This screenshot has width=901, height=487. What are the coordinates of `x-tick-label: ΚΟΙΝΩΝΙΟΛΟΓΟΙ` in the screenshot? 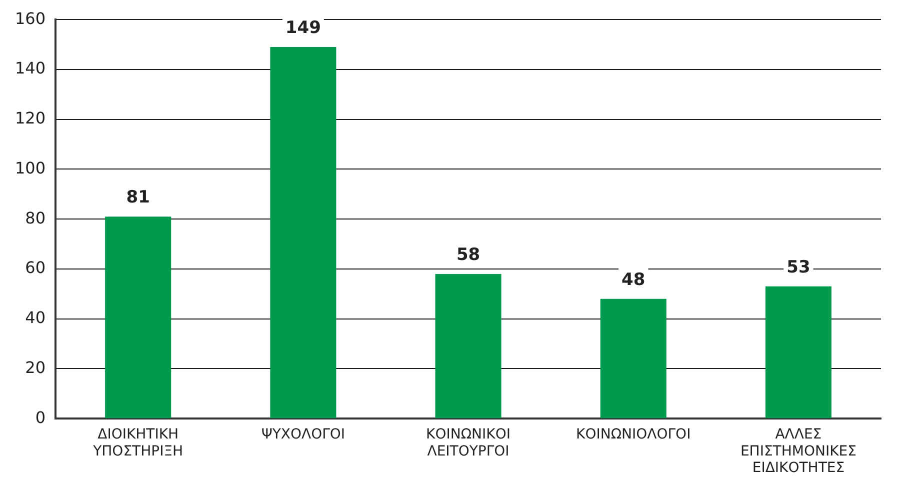 It's located at (633, 434).